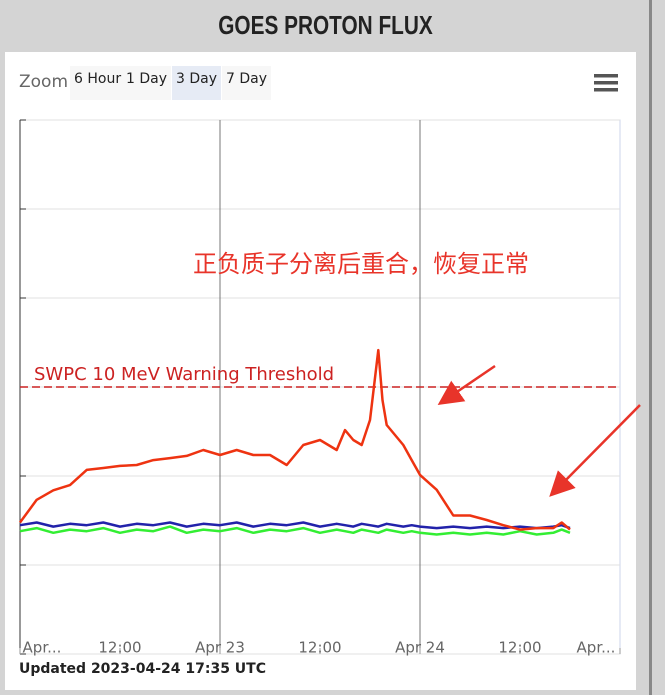  I want to click on x-tick-label: Apr 23, so click(220, 648).